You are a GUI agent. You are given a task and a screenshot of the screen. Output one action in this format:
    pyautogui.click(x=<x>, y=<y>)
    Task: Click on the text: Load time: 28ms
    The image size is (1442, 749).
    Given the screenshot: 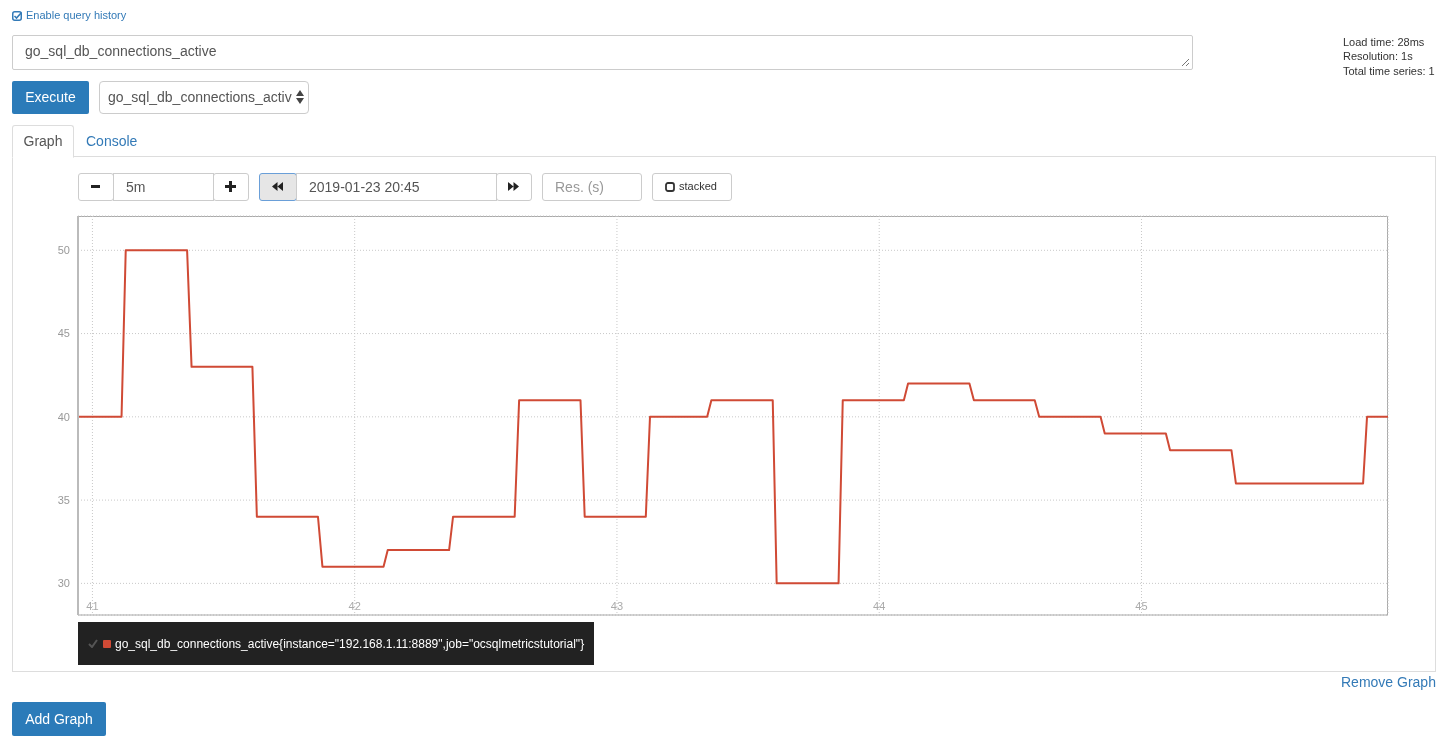 What is the action you would take?
    pyautogui.click(x=1384, y=42)
    